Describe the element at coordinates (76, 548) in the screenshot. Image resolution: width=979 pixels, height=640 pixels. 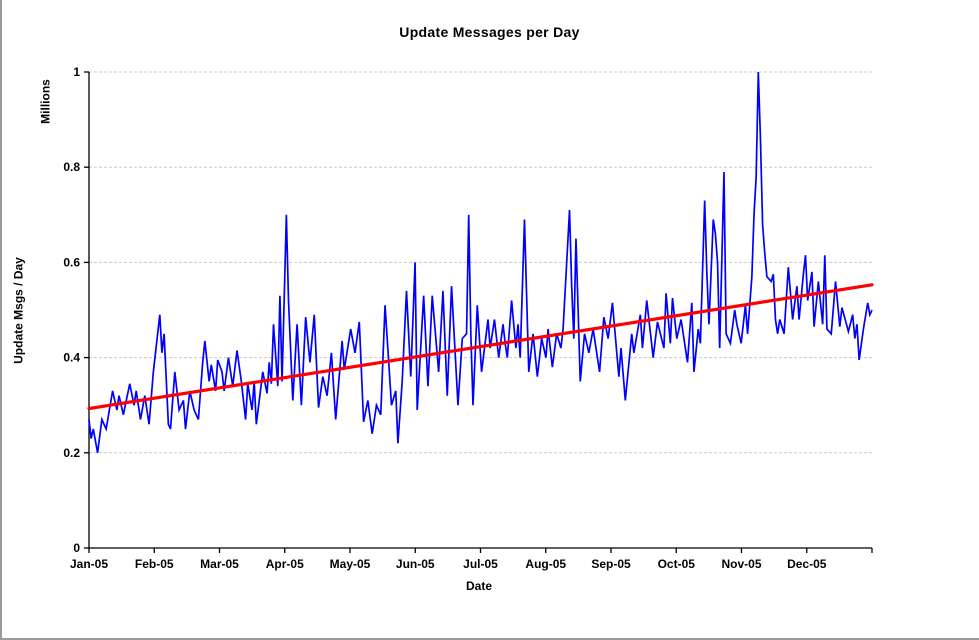
I see `y-tick-label: 0` at that location.